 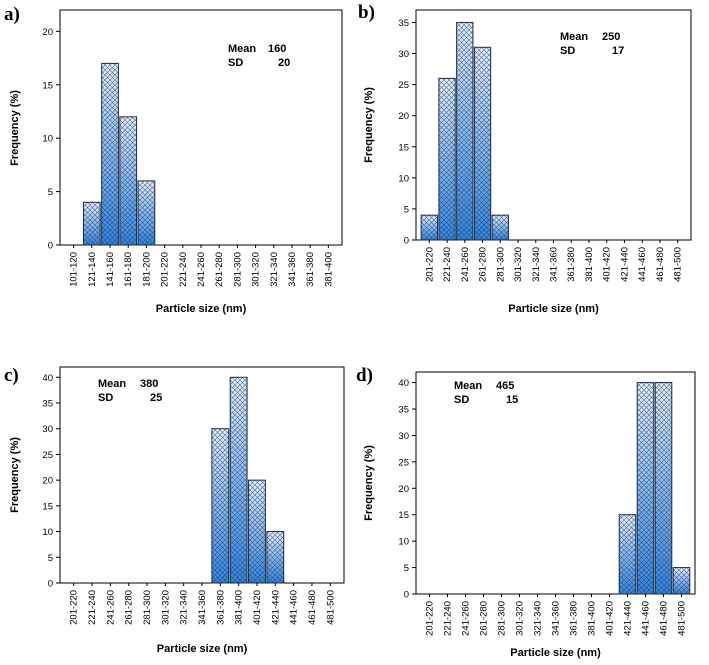 I want to click on mean-value: 465, so click(x=505, y=386).